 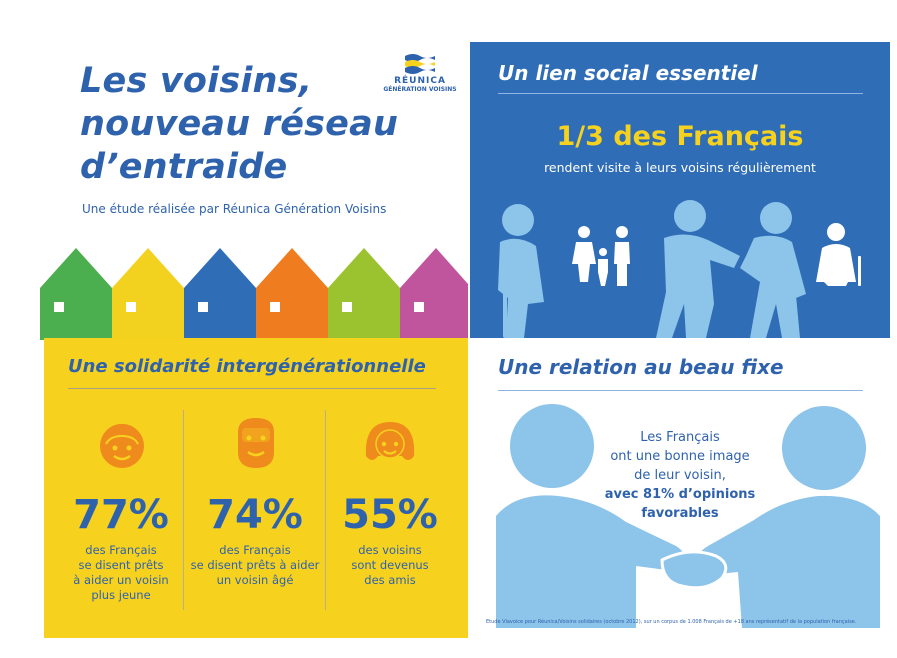 I want to click on reunica-logo: RÉUNICA GÉNÉRATION VOISINS, so click(x=420, y=72).